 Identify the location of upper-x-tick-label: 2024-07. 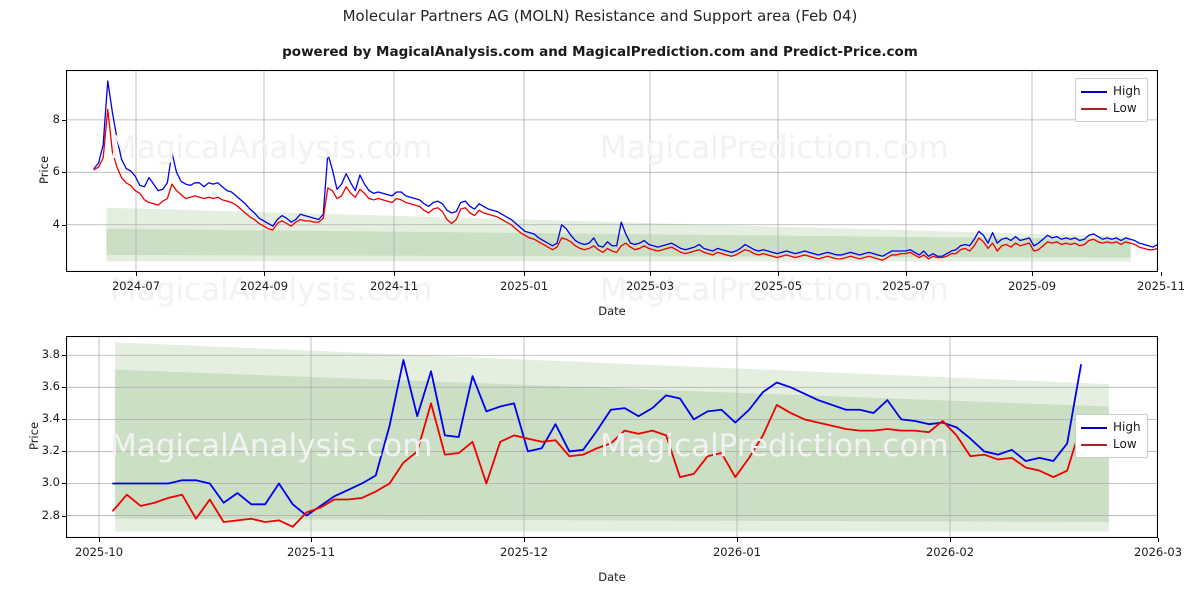
(136, 286).